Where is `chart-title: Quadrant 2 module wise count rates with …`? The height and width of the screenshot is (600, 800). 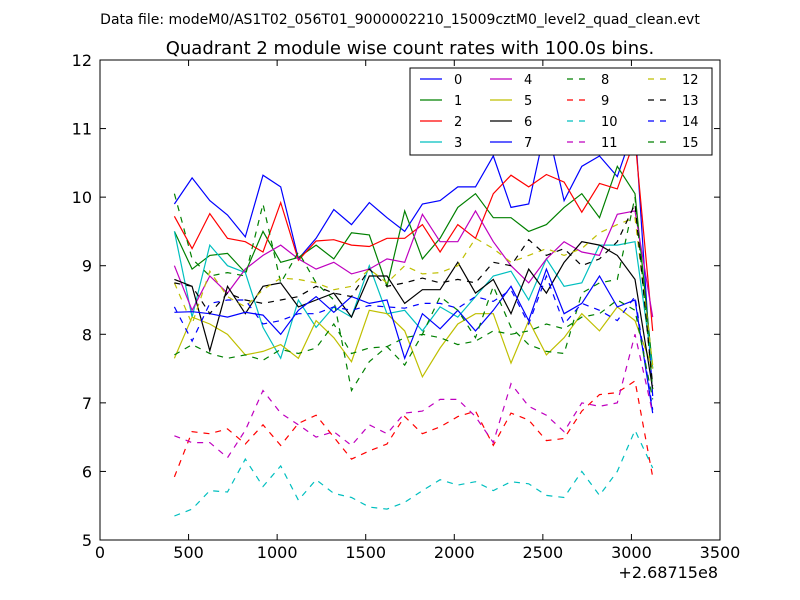
chart-title: Quadrant 2 module wise count rates with … is located at coordinates (410, 48).